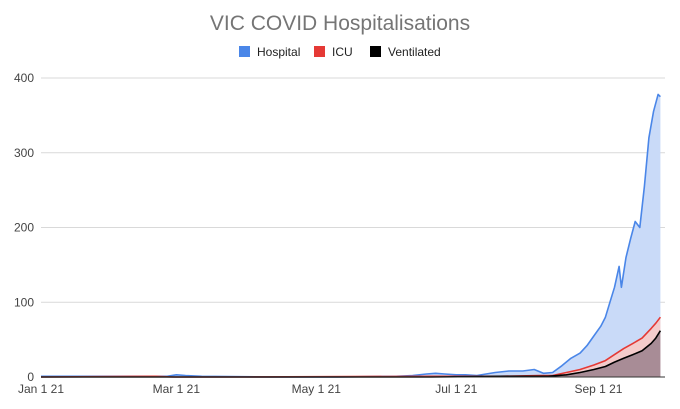 The image size is (680, 409). I want to click on y-tick-label: 400, so click(24, 78).